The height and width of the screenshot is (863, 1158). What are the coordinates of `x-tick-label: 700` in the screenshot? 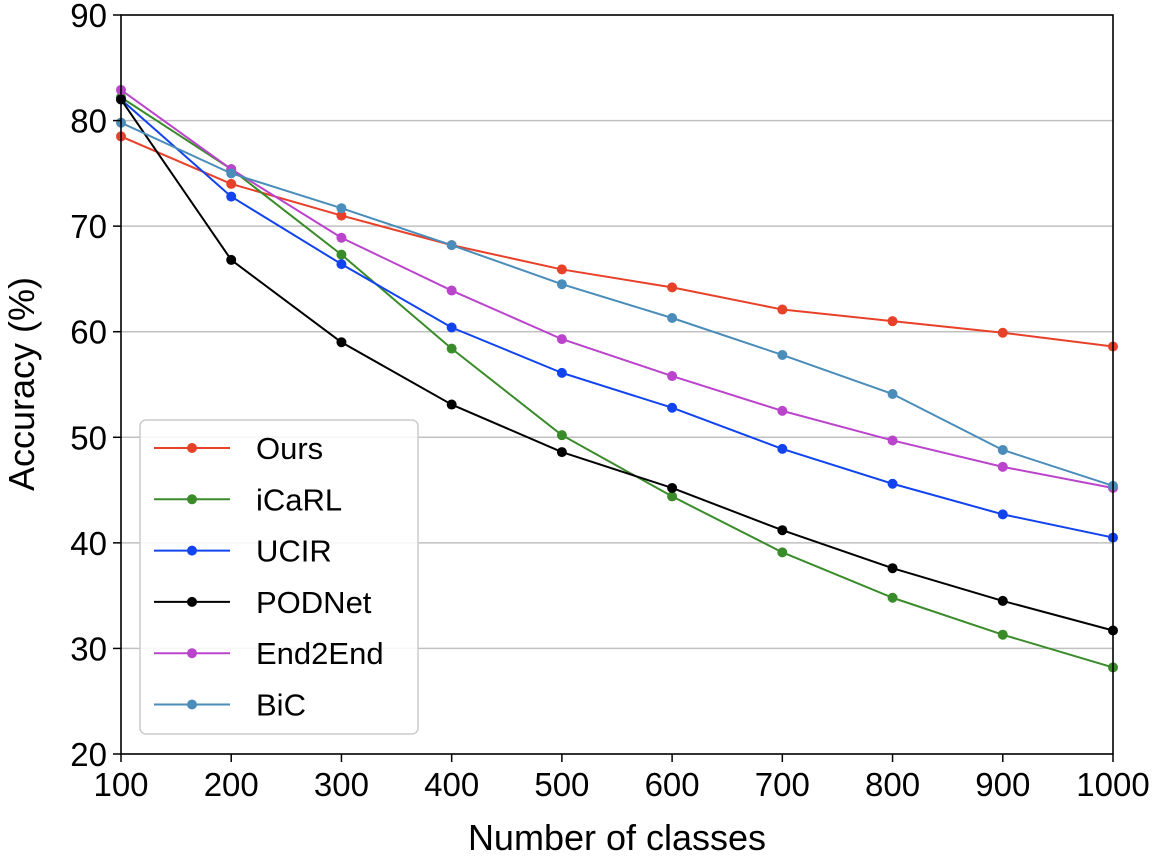 It's located at (782, 784).